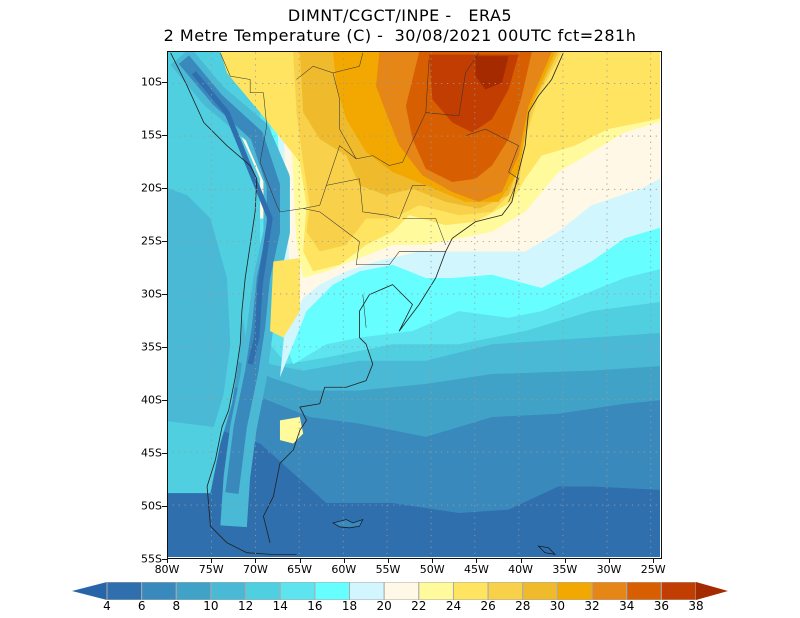 The image size is (800, 618). What do you see at coordinates (232, 218) in the screenshot?
I see `andes-cold-core` at bounding box center [232, 218].